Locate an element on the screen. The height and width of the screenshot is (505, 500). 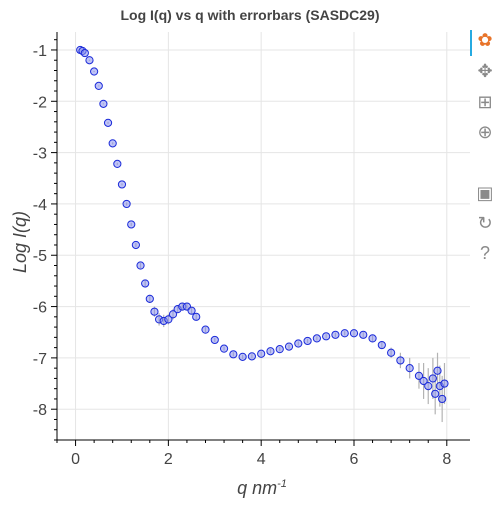
y-tick-label: -4 is located at coordinates (40, 205).